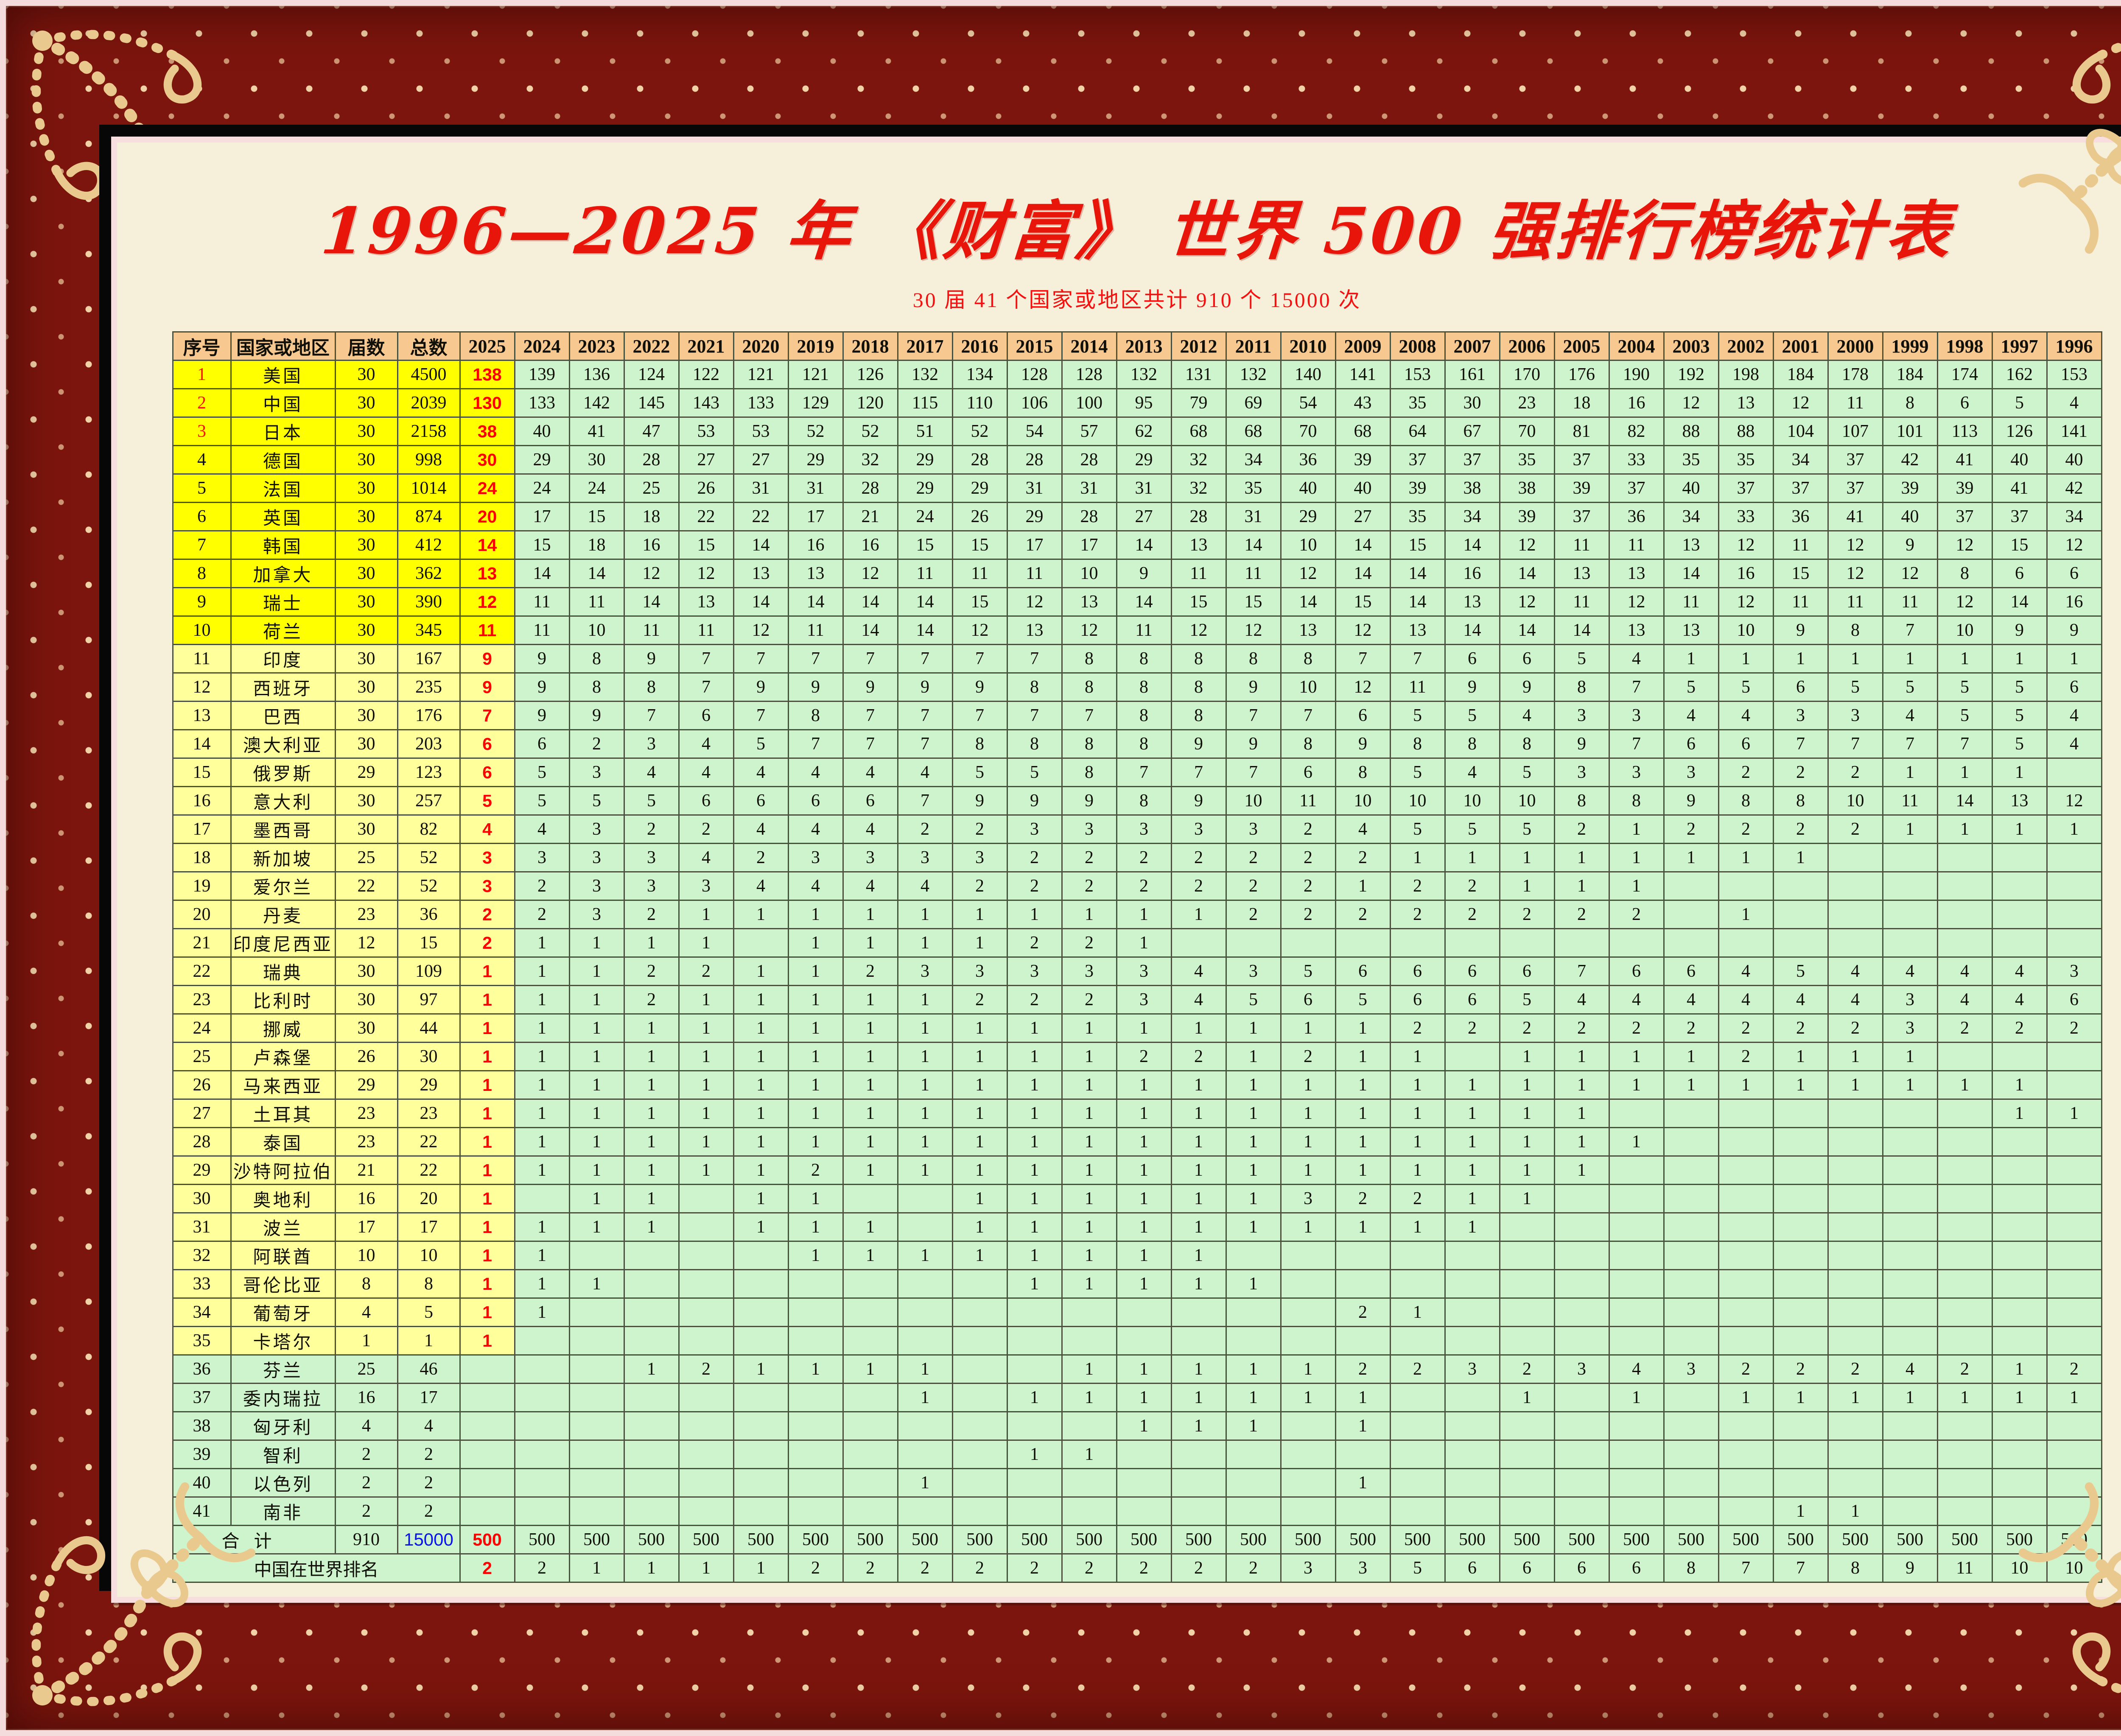  What do you see at coordinates (597, 374) in the screenshot?
I see `year-value: 136` at bounding box center [597, 374].